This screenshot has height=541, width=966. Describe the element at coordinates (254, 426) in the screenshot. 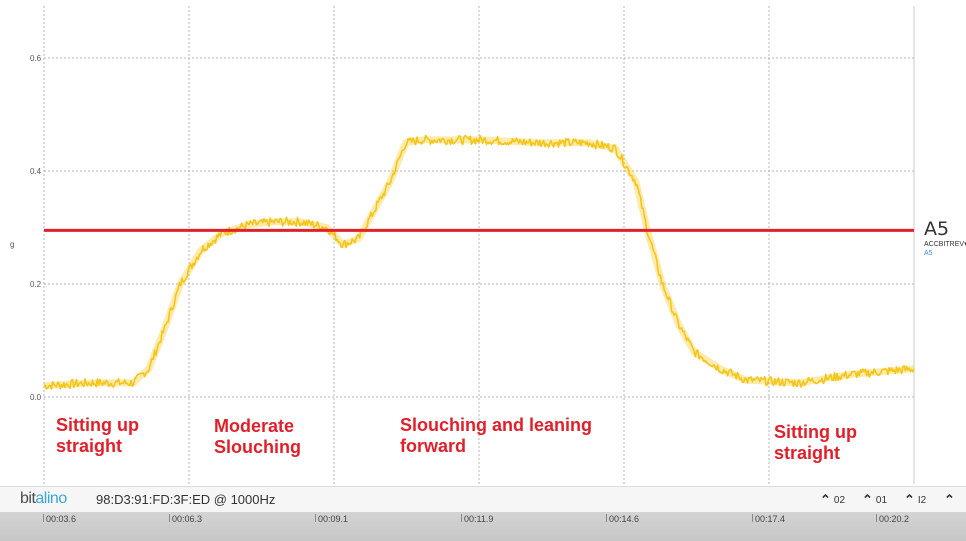

I see `annotation-line: Moderate` at that location.